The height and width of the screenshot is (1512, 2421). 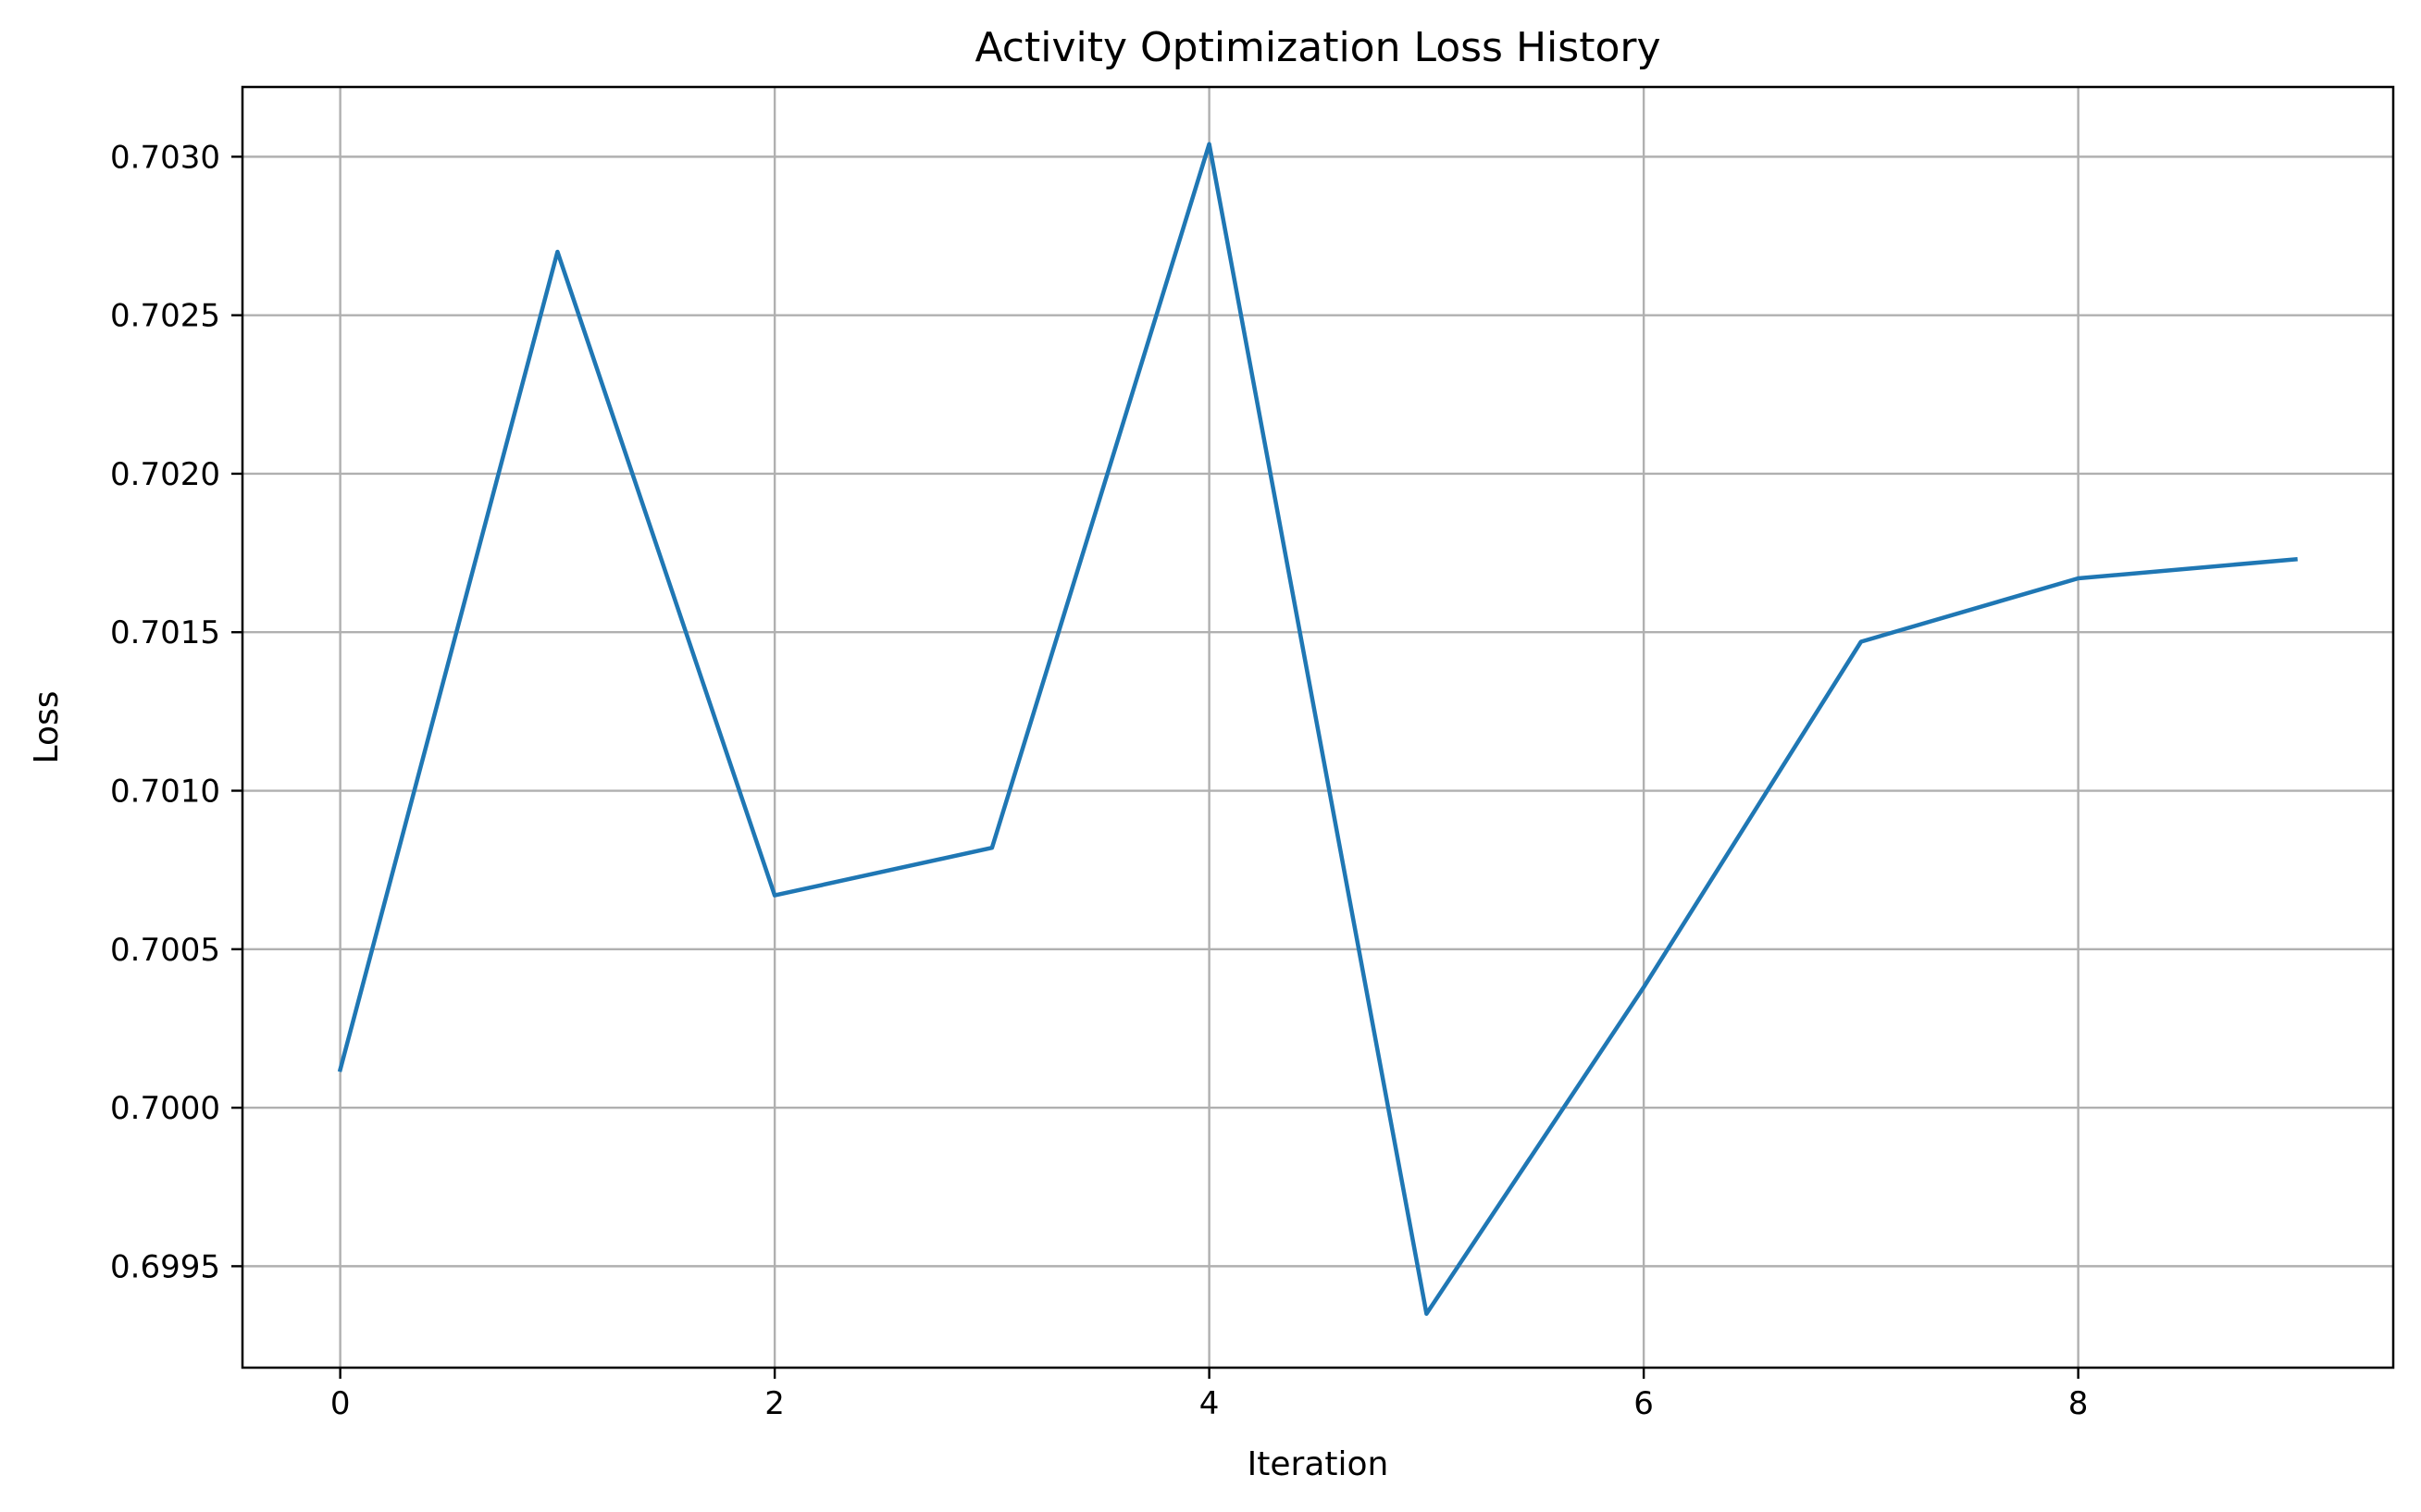 I want to click on y-tick-label: 0.7015, so click(x=165, y=632).